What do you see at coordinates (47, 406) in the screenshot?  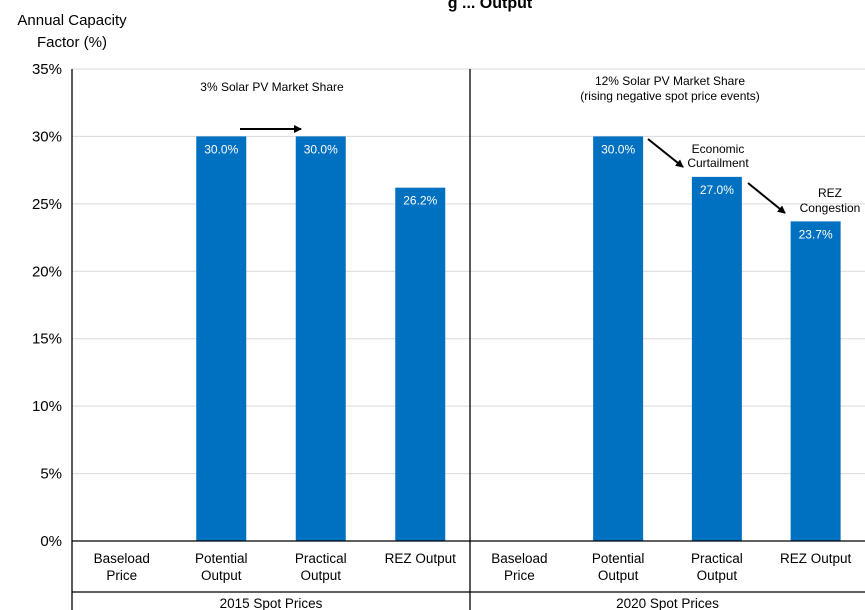 I see `y-tick-label: 10%` at bounding box center [47, 406].